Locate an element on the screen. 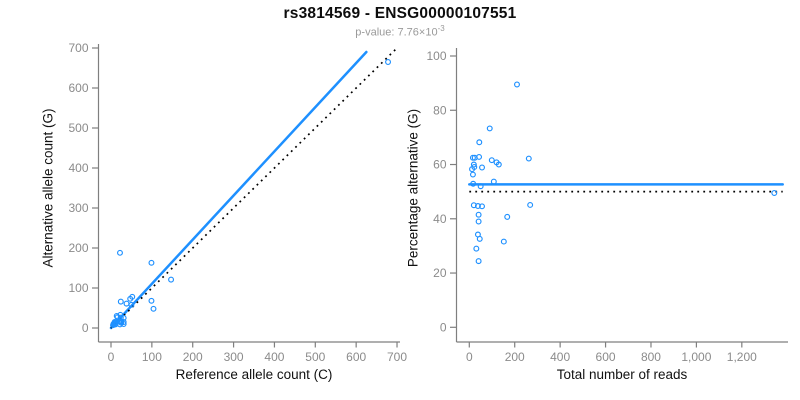 The height and width of the screenshot is (400, 800). y-tick-label: 500 is located at coordinates (78, 128).